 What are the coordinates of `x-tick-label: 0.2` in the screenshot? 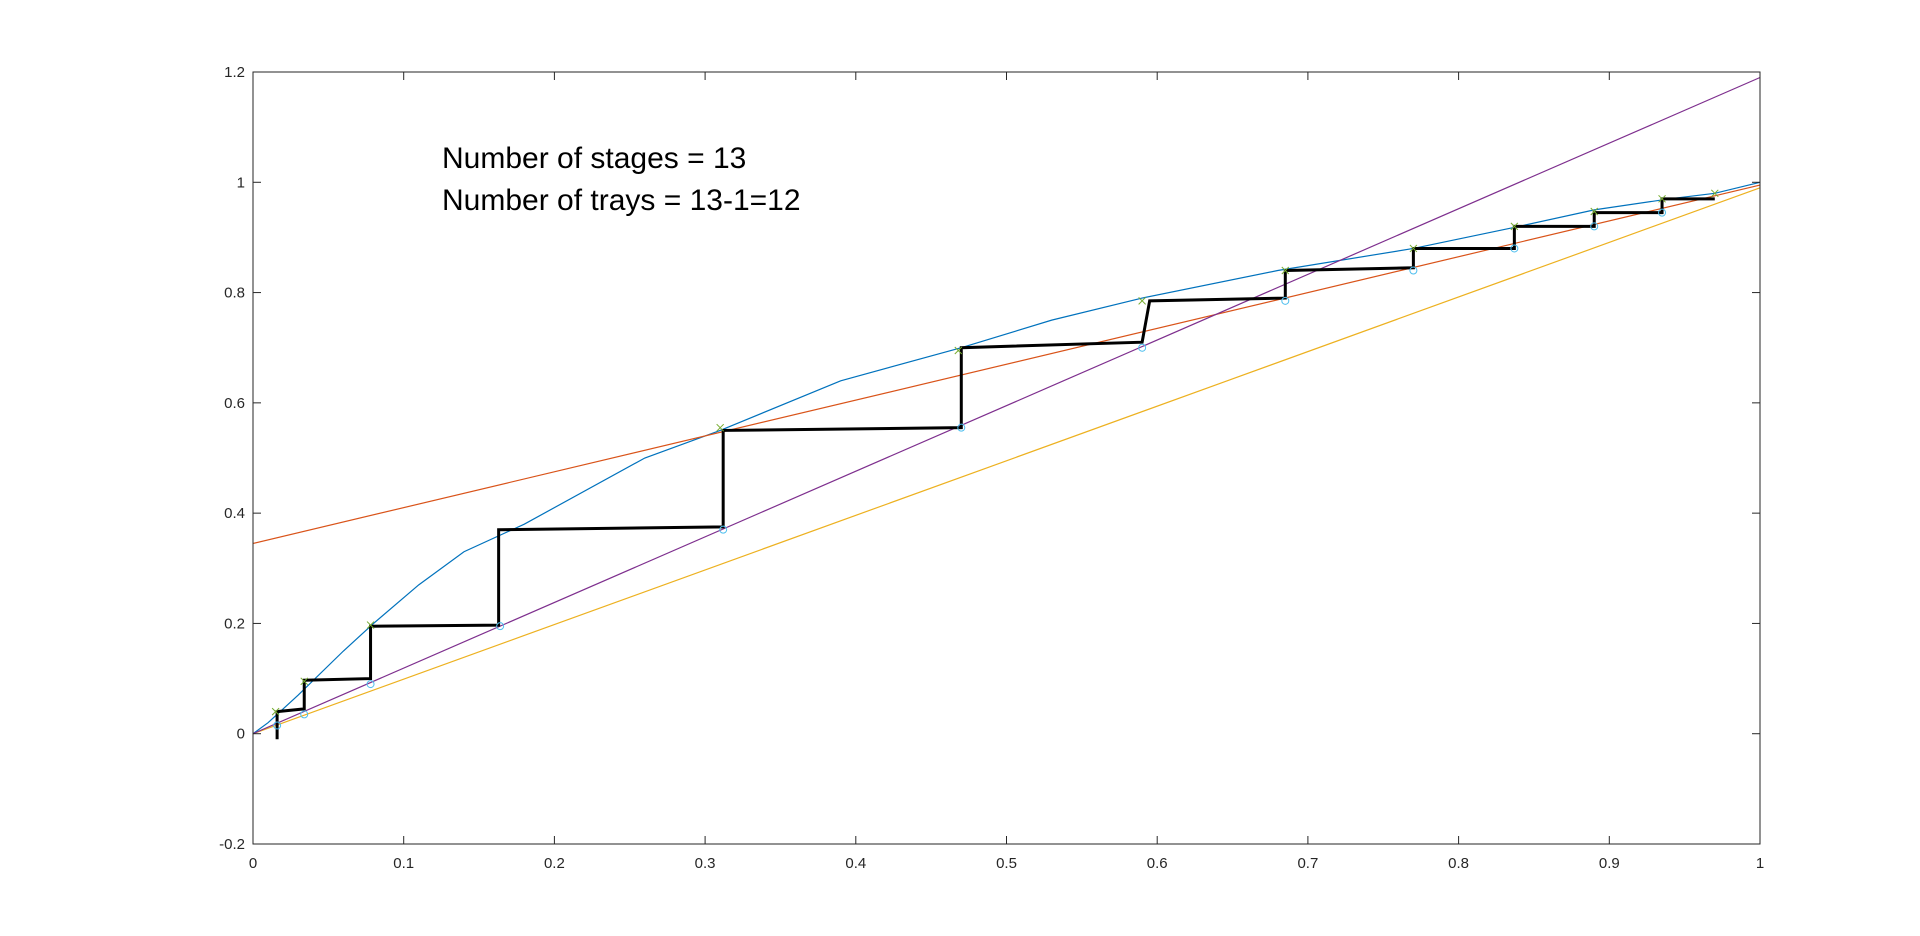 It's located at (554, 863).